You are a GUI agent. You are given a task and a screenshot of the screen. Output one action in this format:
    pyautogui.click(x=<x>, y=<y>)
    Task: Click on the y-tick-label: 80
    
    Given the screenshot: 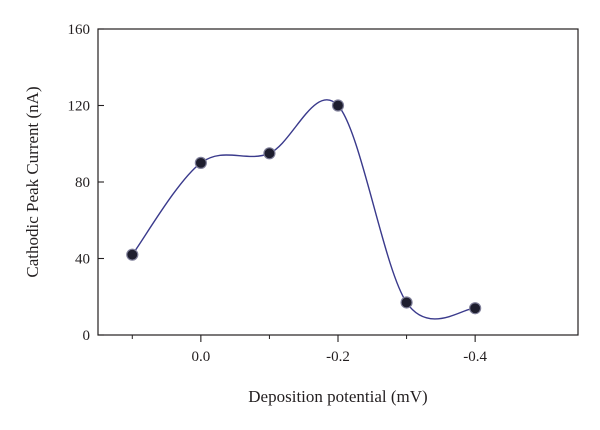 What is the action you would take?
    pyautogui.click(x=82, y=183)
    